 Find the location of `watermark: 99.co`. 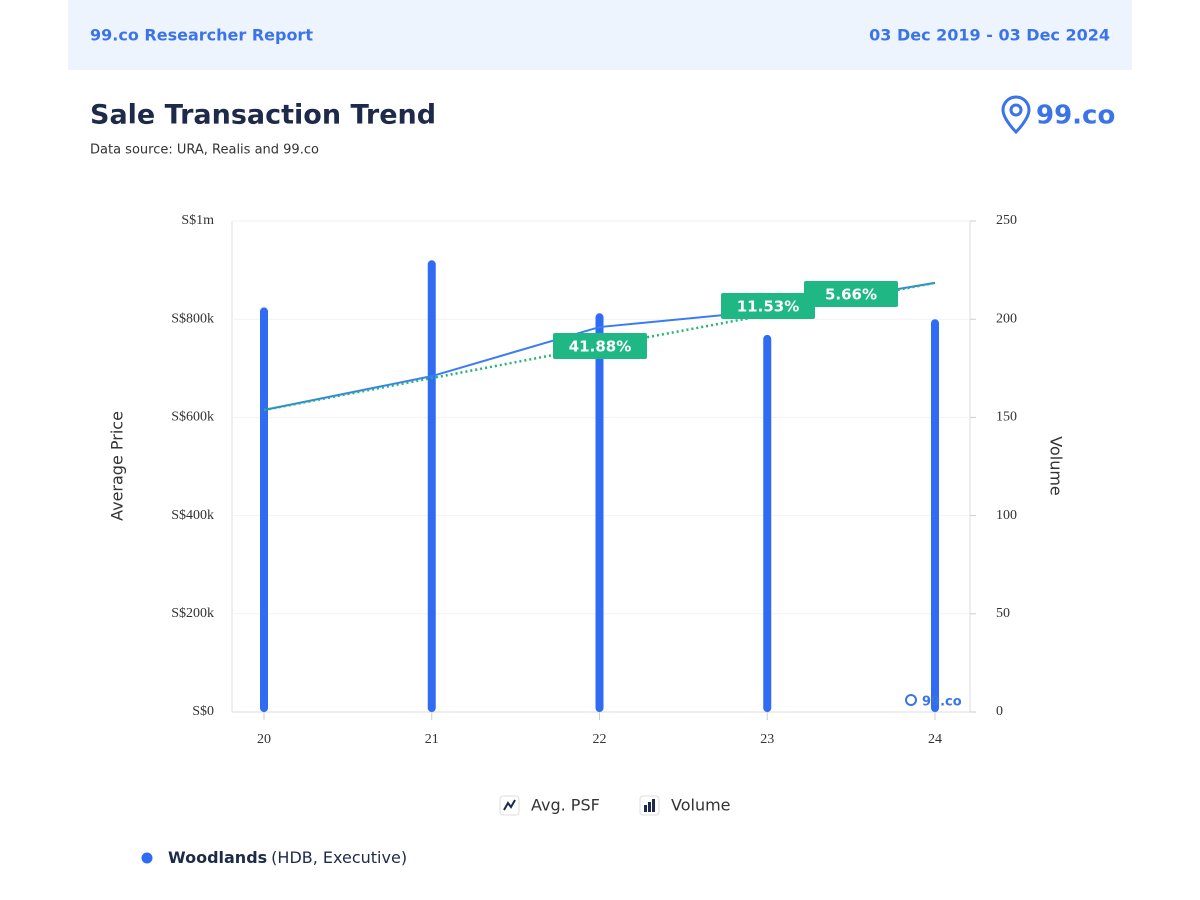

watermark: 99.co is located at coordinates (942, 702).